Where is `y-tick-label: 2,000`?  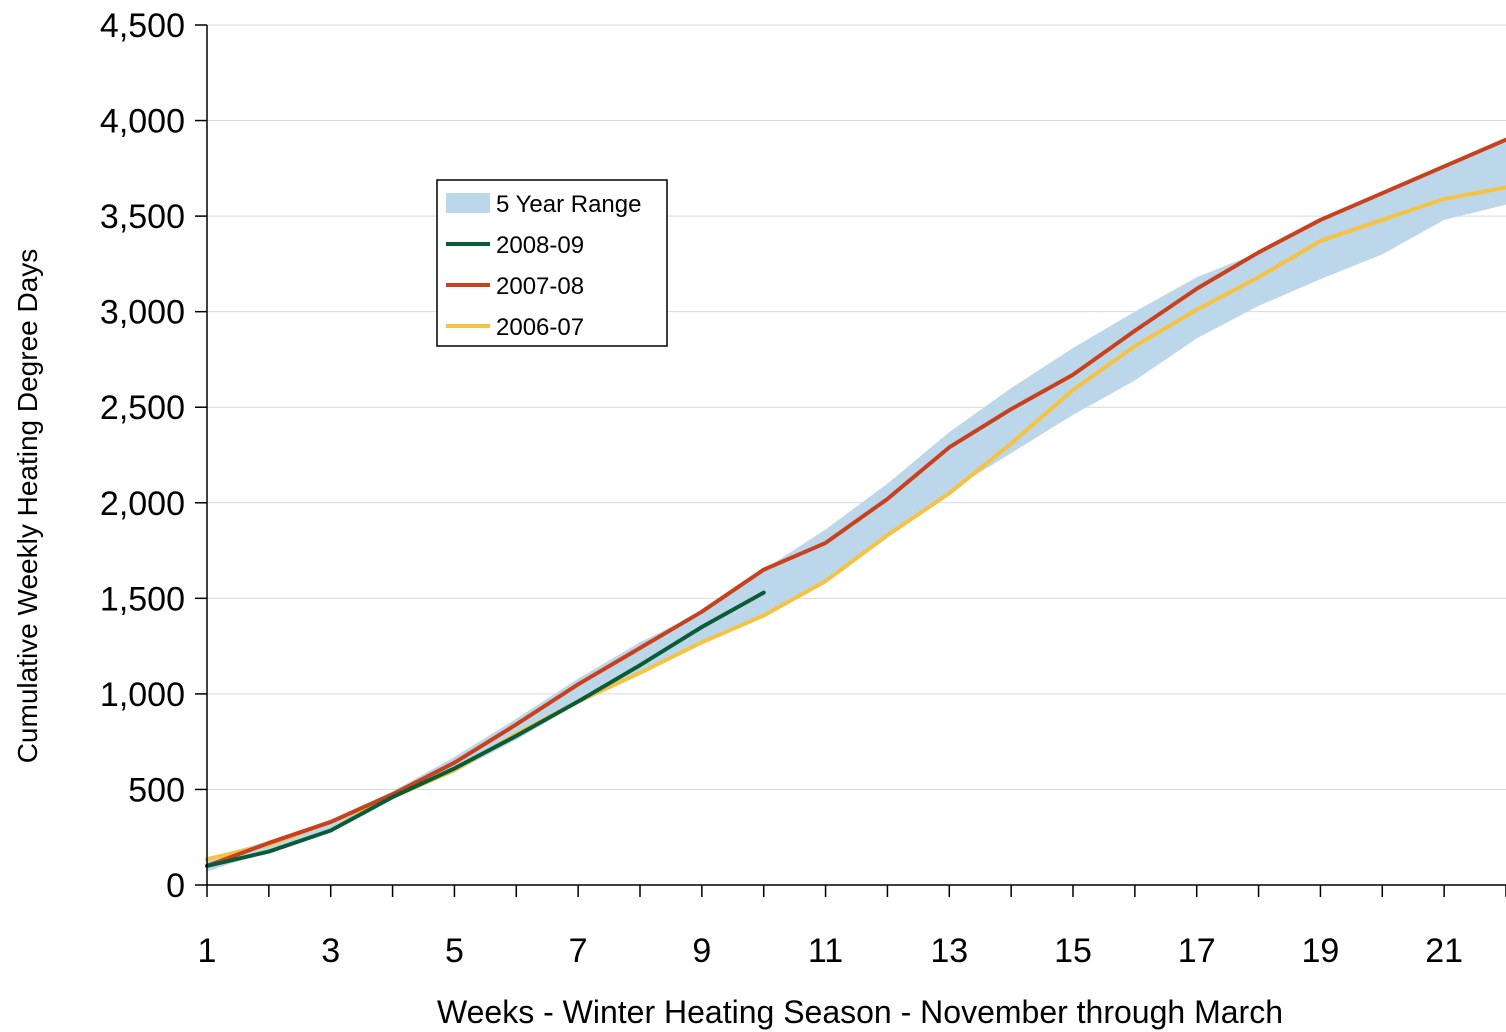 y-tick-label: 2,000 is located at coordinates (142, 504).